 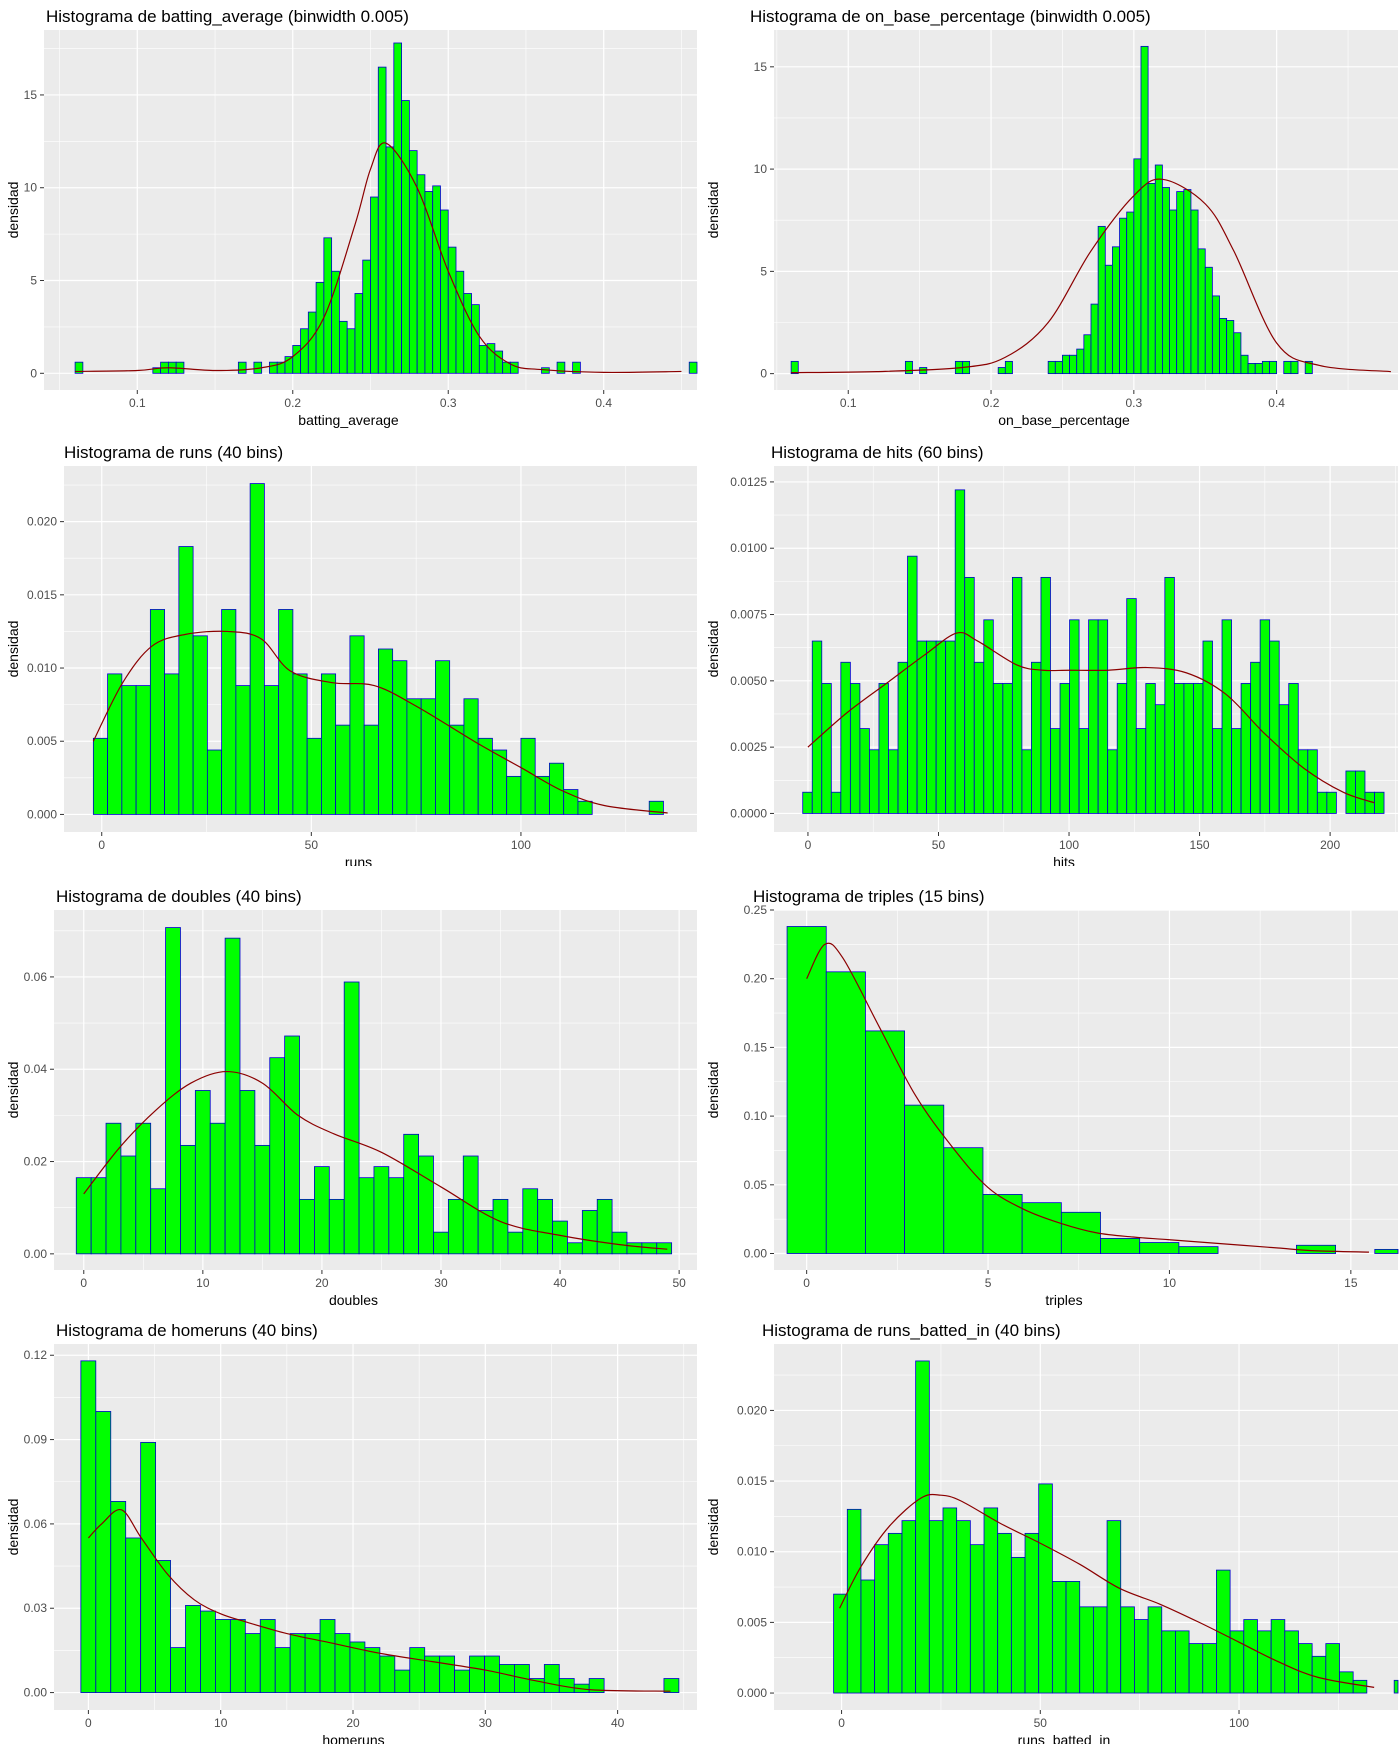 I want to click on x-axis-label: doubles, so click(x=353, y=1300).